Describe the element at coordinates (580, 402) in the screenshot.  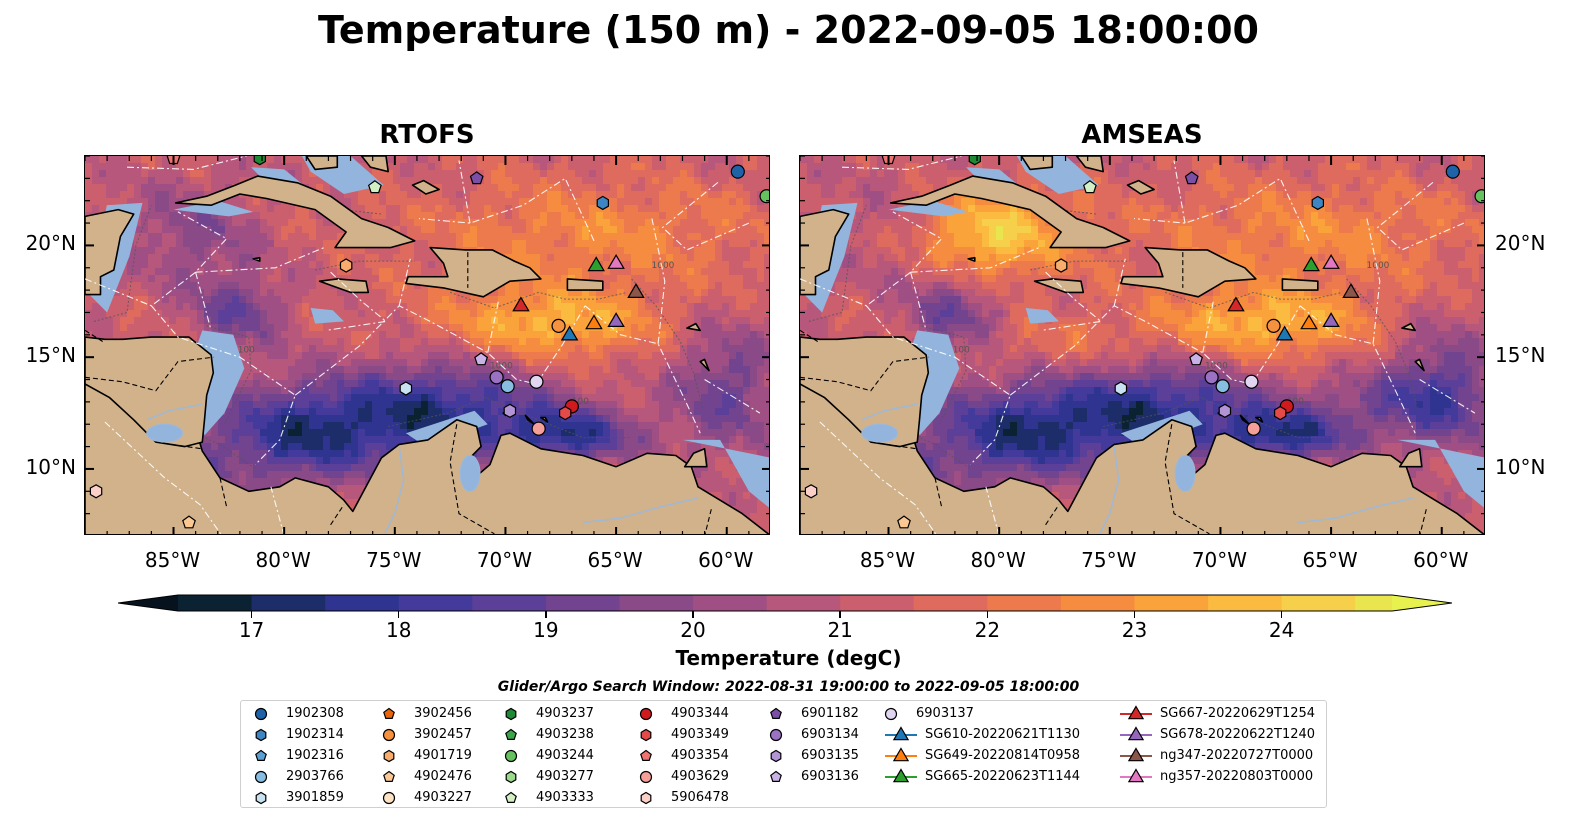
I see `isobath-label: 100` at that location.